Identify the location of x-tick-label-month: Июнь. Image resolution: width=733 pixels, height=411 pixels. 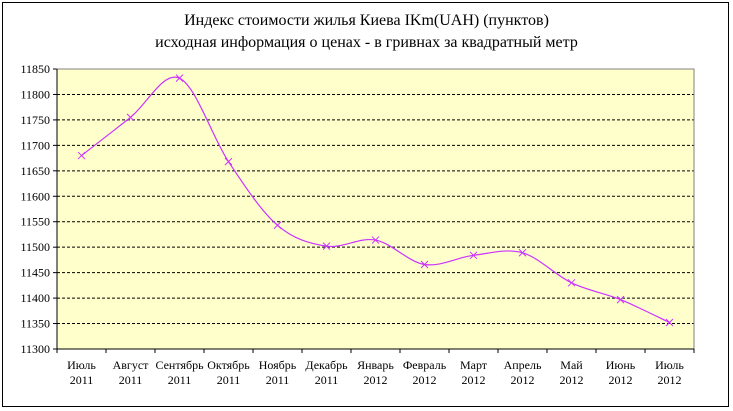
(621, 365).